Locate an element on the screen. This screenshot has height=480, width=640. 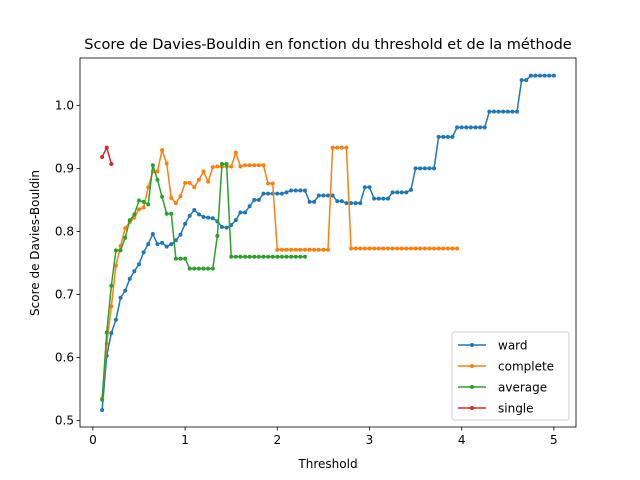
x-tick-label: 2 is located at coordinates (277, 440).